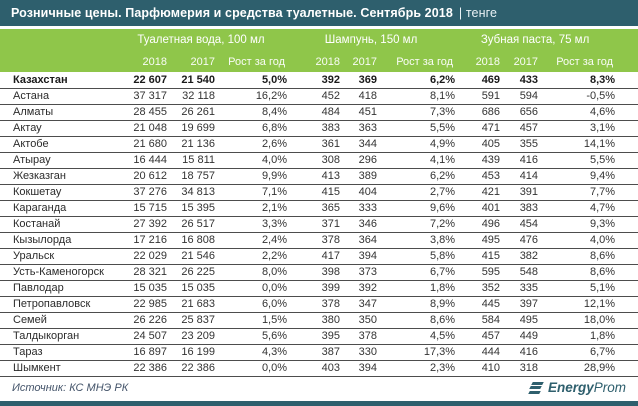 The height and width of the screenshot is (406, 638). Describe the element at coordinates (577, 387) in the screenshot. I see `energyprom-logo: EnergyProm` at that location.